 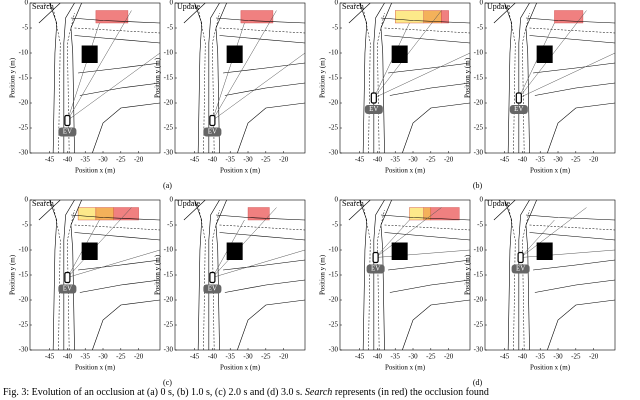 I want to click on y-tick-label: -25, so click(x=479, y=325).